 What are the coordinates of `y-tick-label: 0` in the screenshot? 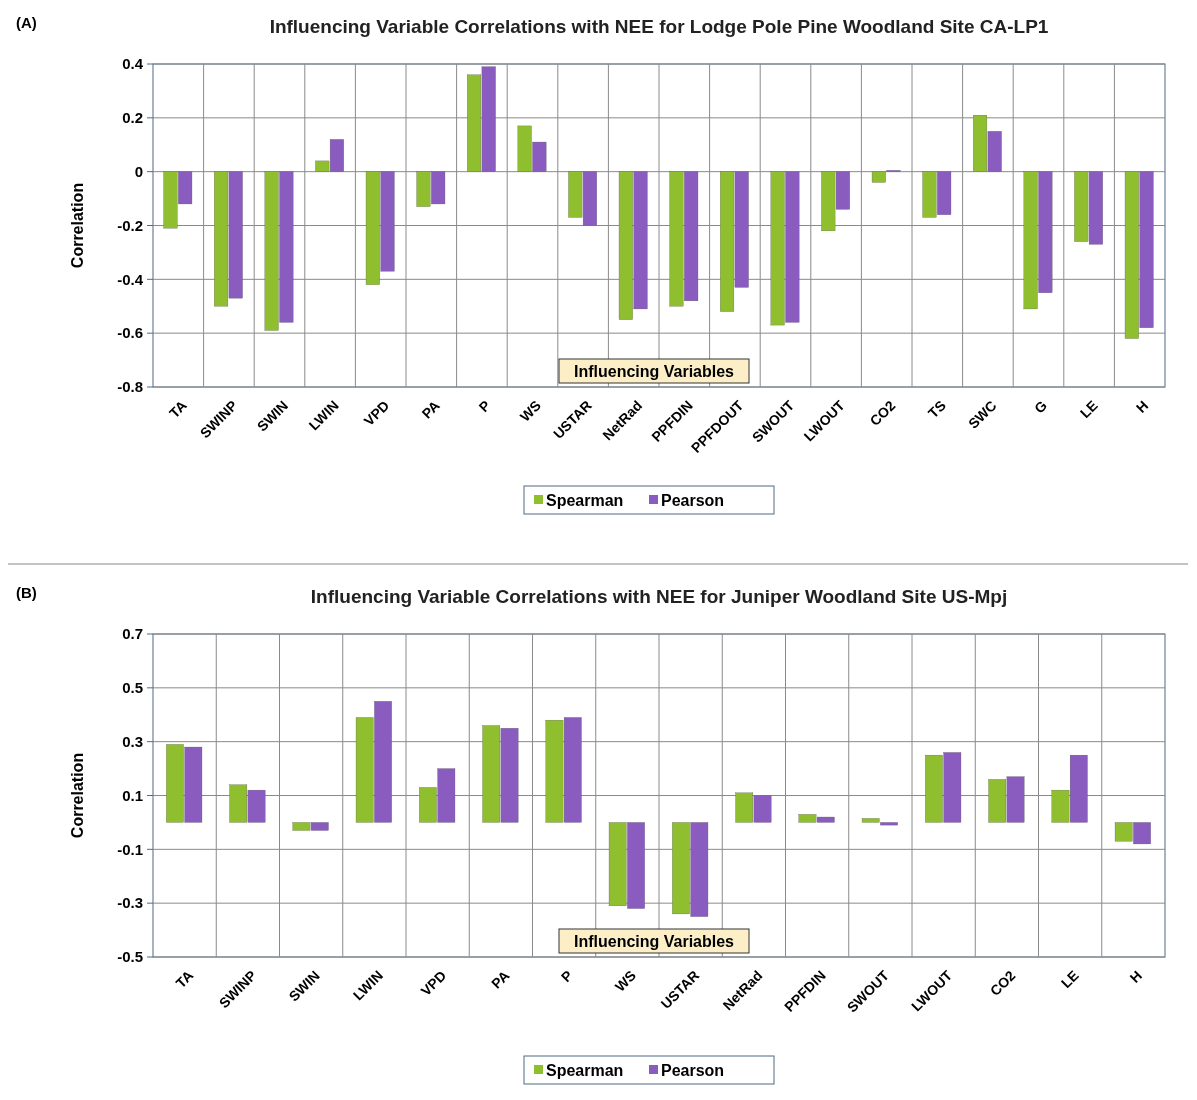 It's located at (138, 171).